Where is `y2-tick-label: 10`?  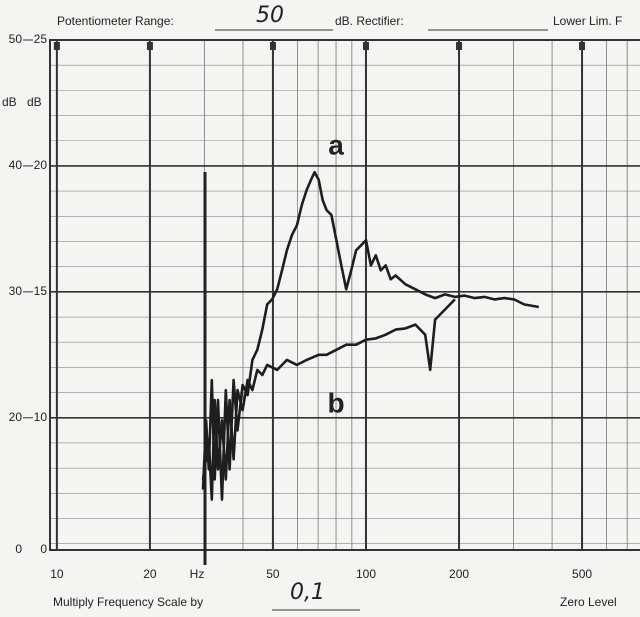 y2-tick-label: 10 is located at coordinates (41, 417).